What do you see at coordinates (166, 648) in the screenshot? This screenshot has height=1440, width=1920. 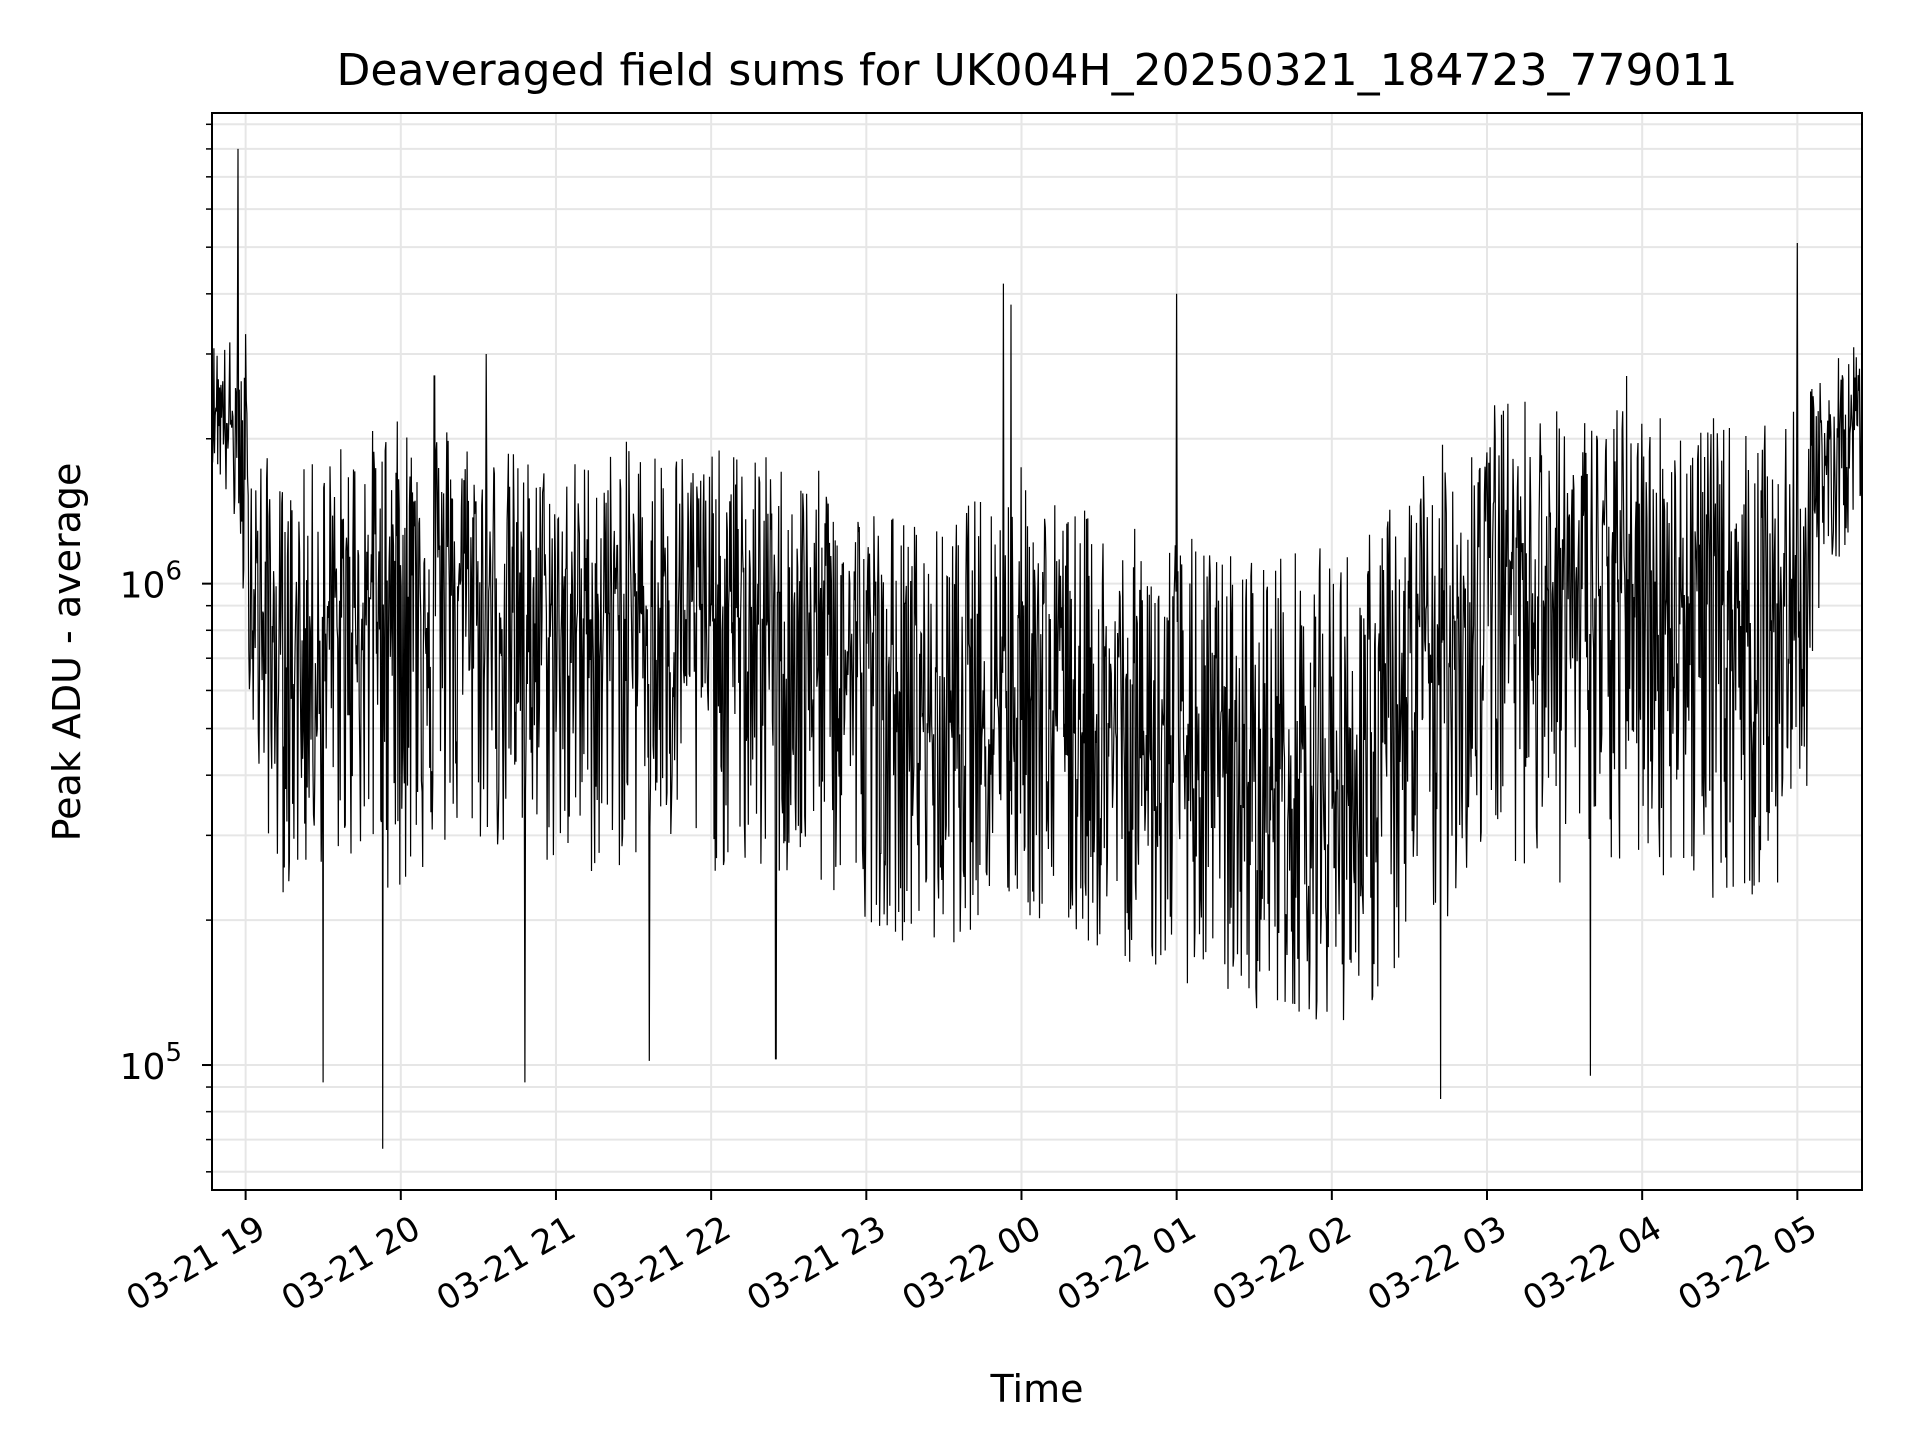 I see `y-axis-ticks: 10⁵ 10⁶` at bounding box center [166, 648].